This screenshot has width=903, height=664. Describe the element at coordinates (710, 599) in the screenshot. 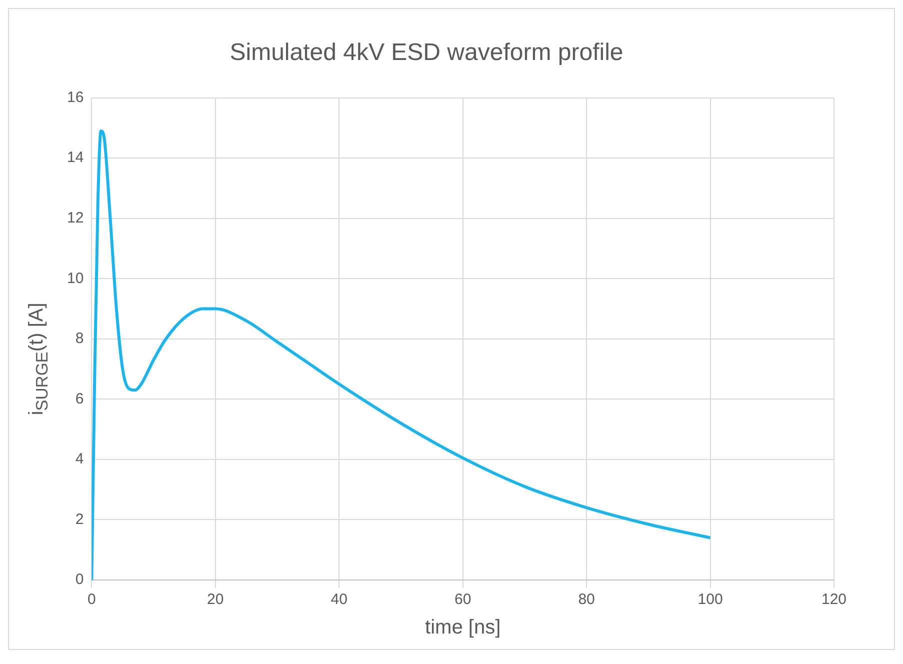

I see `x-tick-label: 100` at that location.